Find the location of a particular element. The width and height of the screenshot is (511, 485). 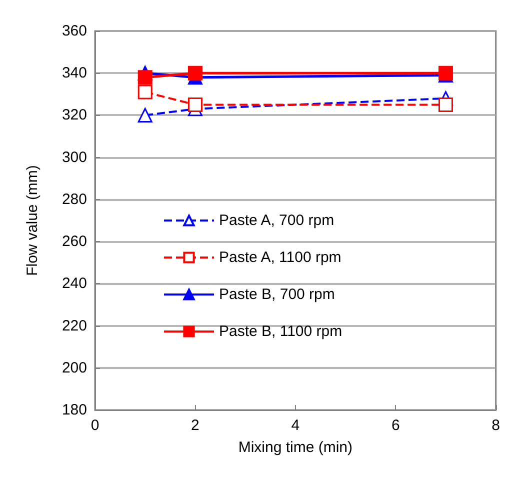

x-tick-label: 0 is located at coordinates (95, 425).